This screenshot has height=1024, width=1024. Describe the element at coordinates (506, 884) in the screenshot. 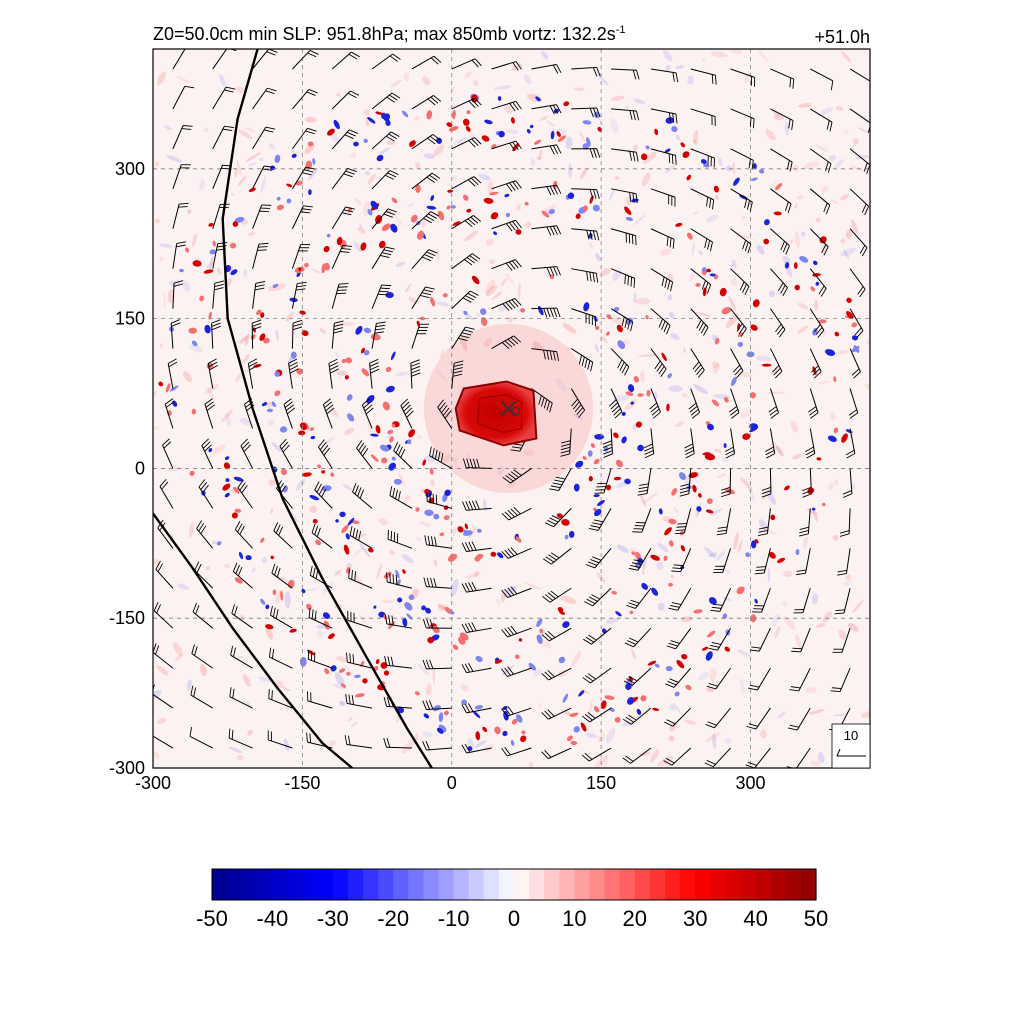

I see `colorbar-swatch` at that location.